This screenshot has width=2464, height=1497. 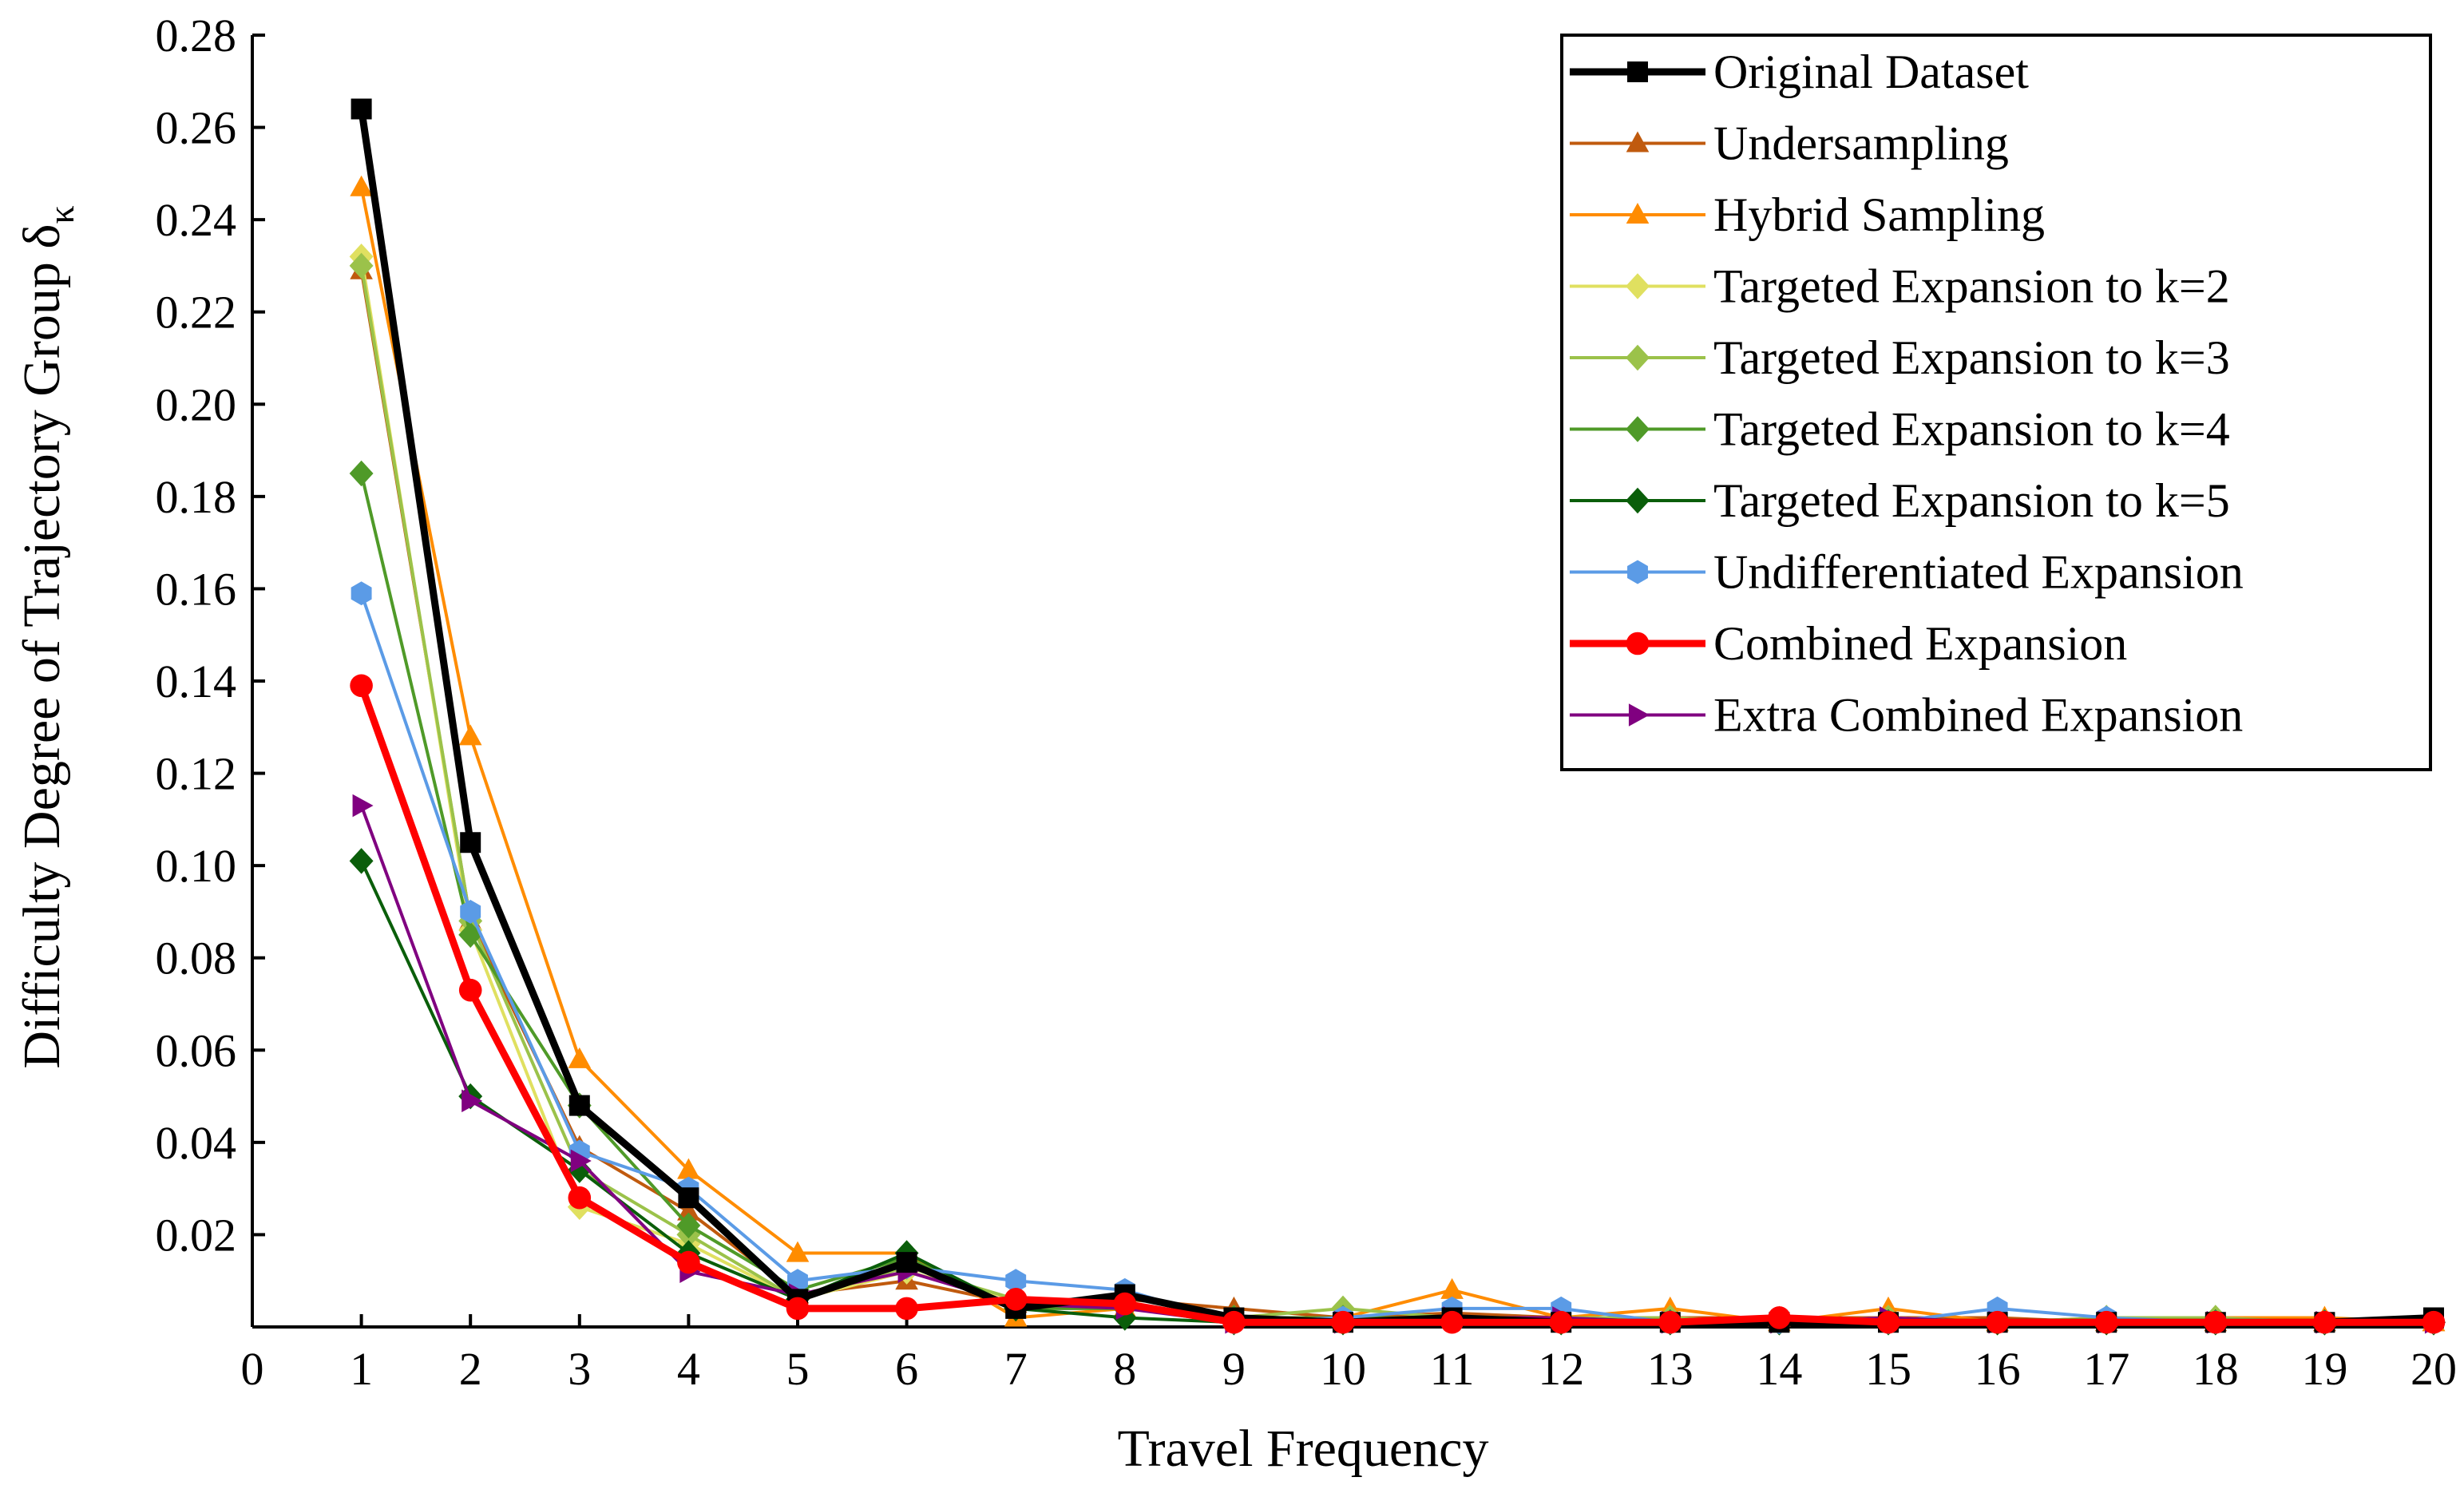 What do you see at coordinates (196, 220) in the screenshot?
I see `y-tick-label: 0.24` at bounding box center [196, 220].